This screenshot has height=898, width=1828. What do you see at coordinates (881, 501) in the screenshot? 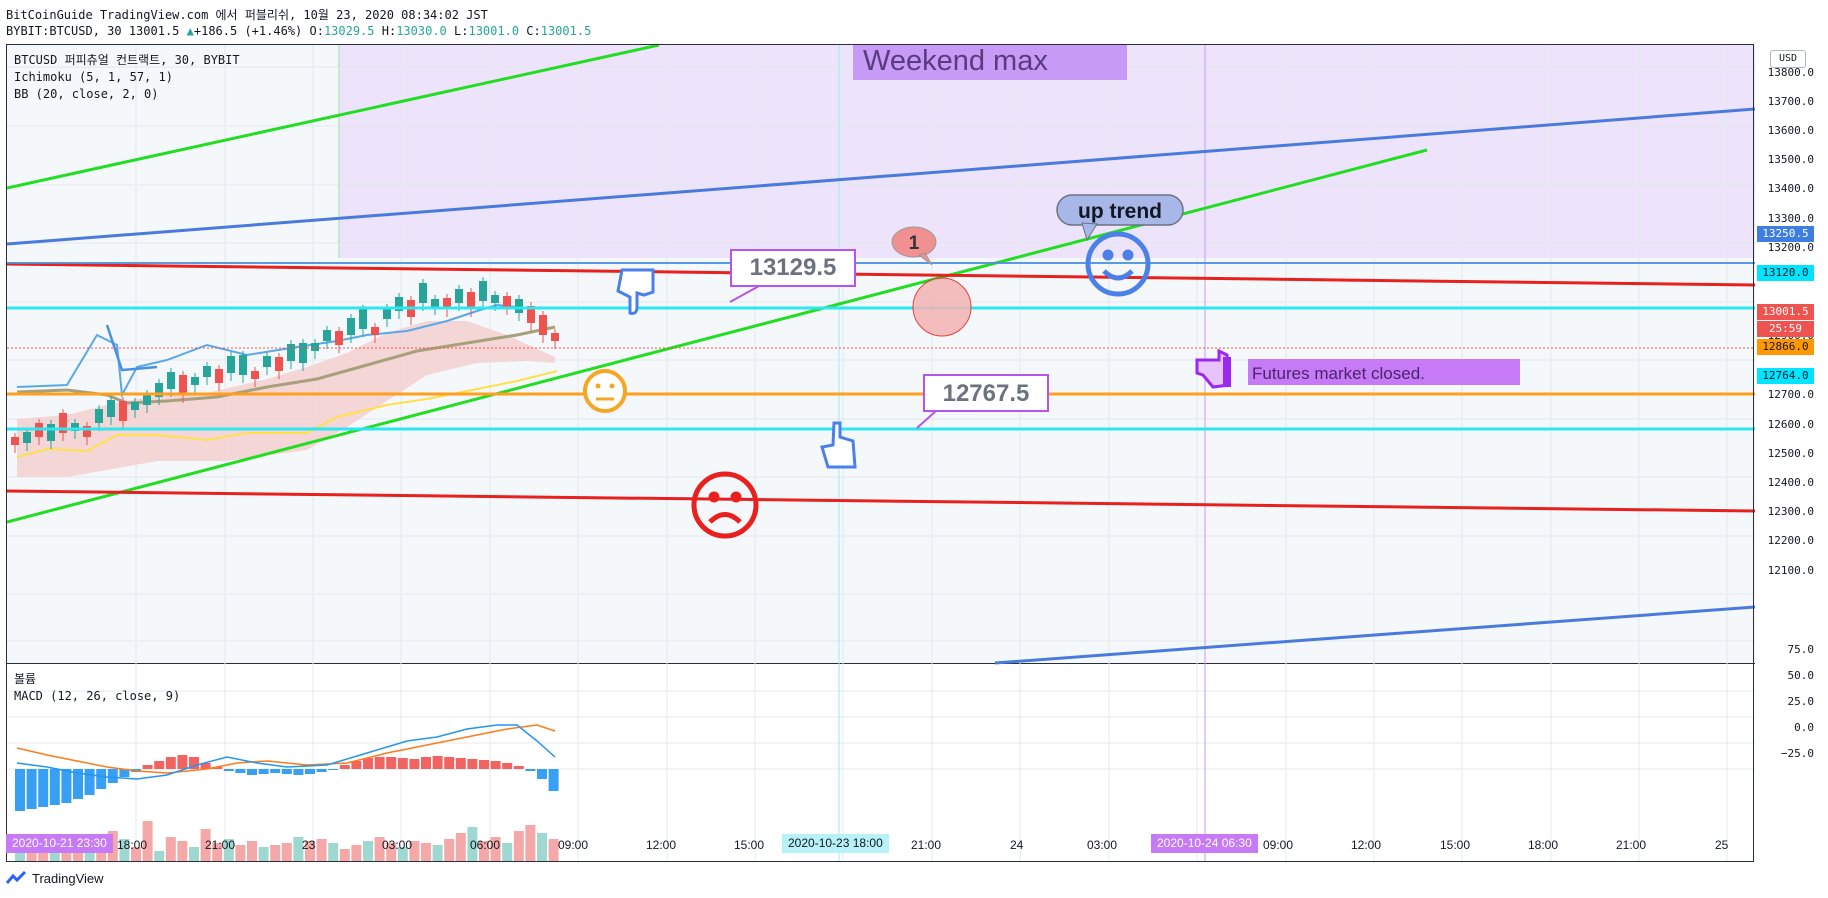
I see `lower-red-trendline` at bounding box center [881, 501].